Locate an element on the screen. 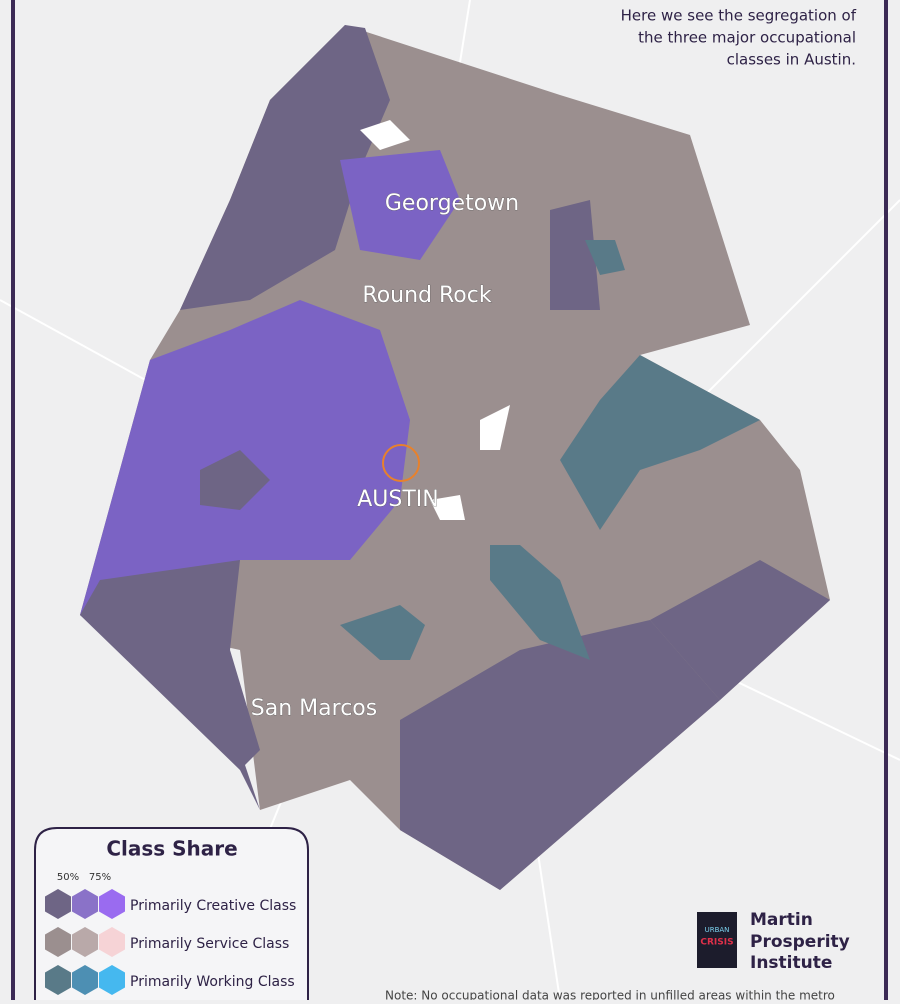 This screenshot has width=900, height=1004. logo-name: Institute is located at coordinates (791, 963).